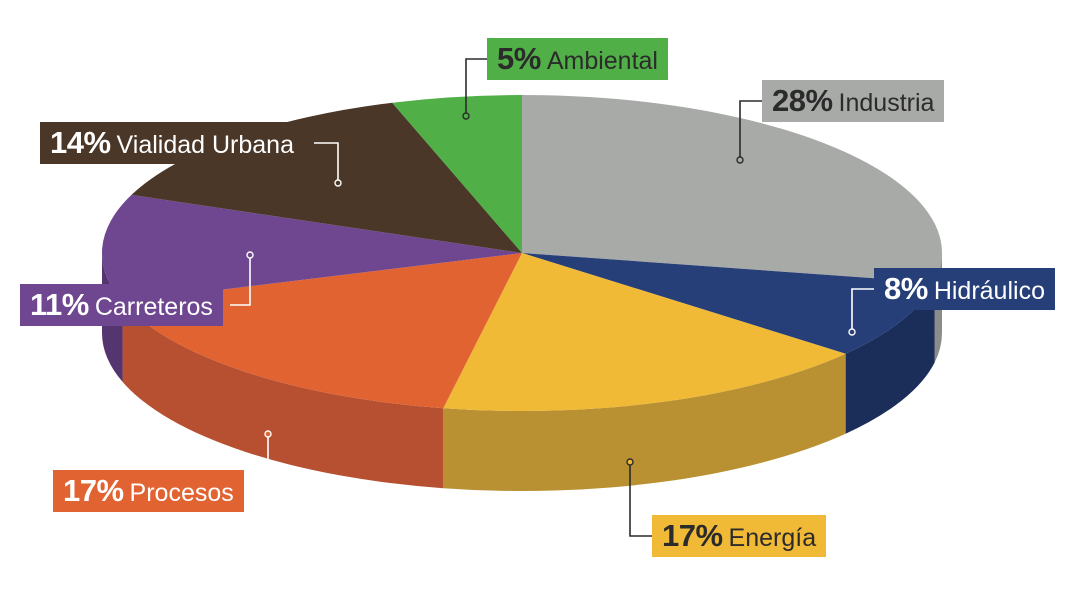 This screenshot has height=615, width=1080. What do you see at coordinates (989, 291) in the screenshot?
I see `label-hidraulico-name: Hidráulico` at bounding box center [989, 291].